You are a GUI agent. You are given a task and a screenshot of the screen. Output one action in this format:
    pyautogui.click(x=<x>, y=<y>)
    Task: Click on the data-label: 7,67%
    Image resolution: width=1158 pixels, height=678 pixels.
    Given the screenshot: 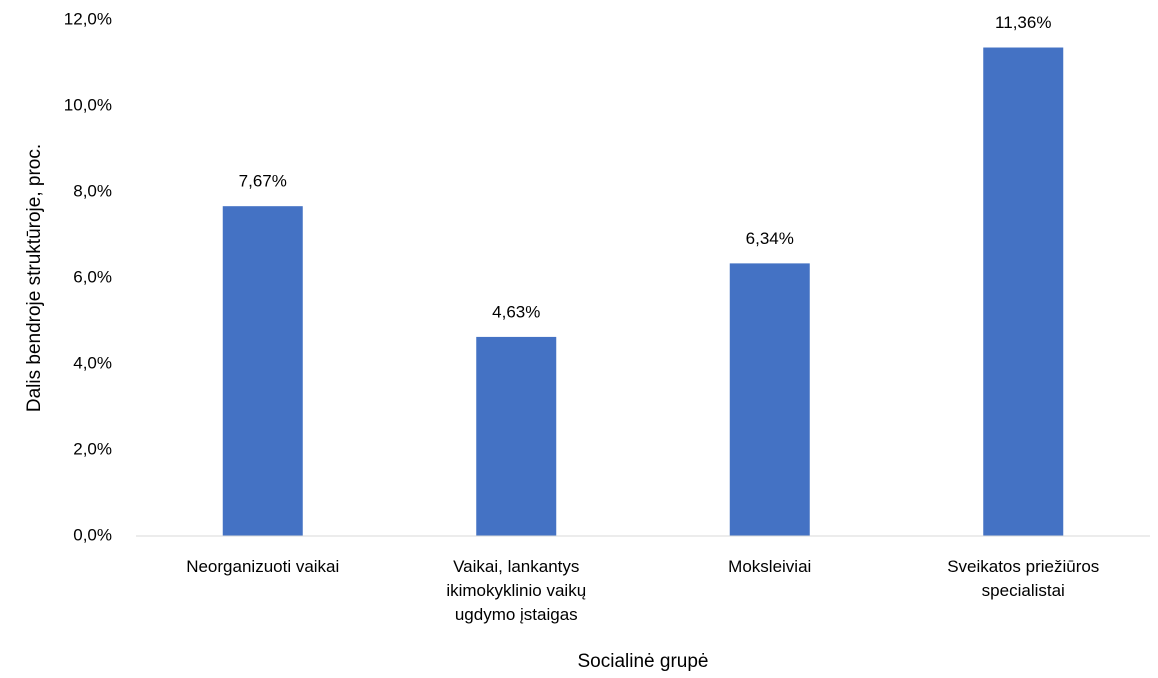 What is the action you would take?
    pyautogui.click(x=263, y=181)
    